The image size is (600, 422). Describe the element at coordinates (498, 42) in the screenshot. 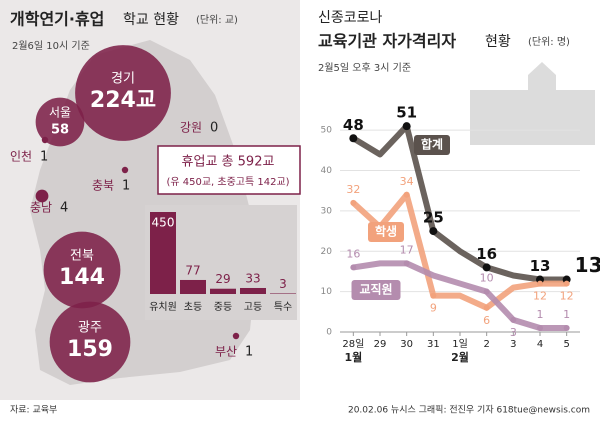

I see `right-title-rest: 현황` at that location.